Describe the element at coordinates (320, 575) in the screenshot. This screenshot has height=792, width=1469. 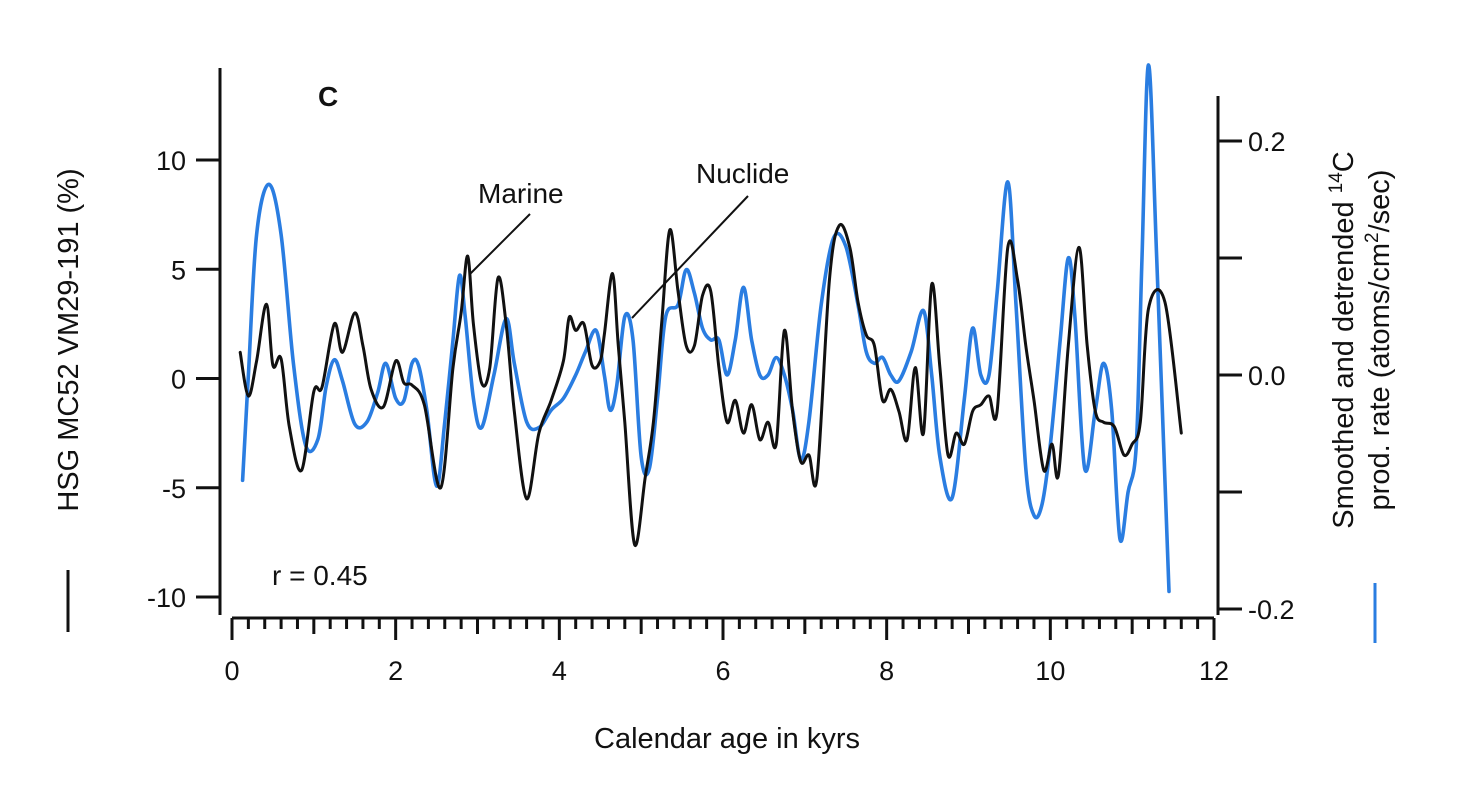
I see `correlation-label: r = 0.45` at that location.